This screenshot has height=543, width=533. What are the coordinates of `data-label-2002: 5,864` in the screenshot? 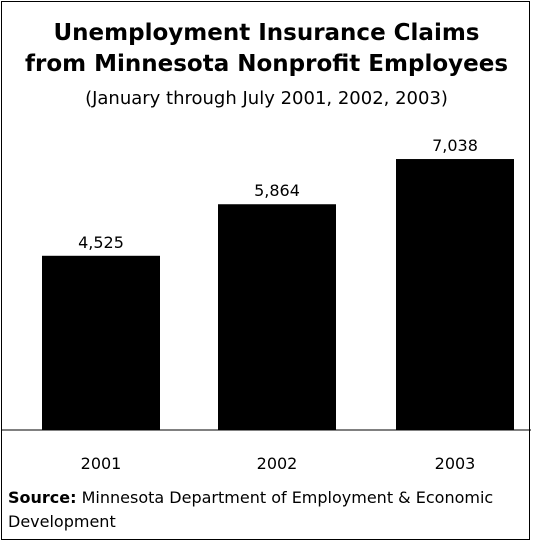 It's located at (277, 190).